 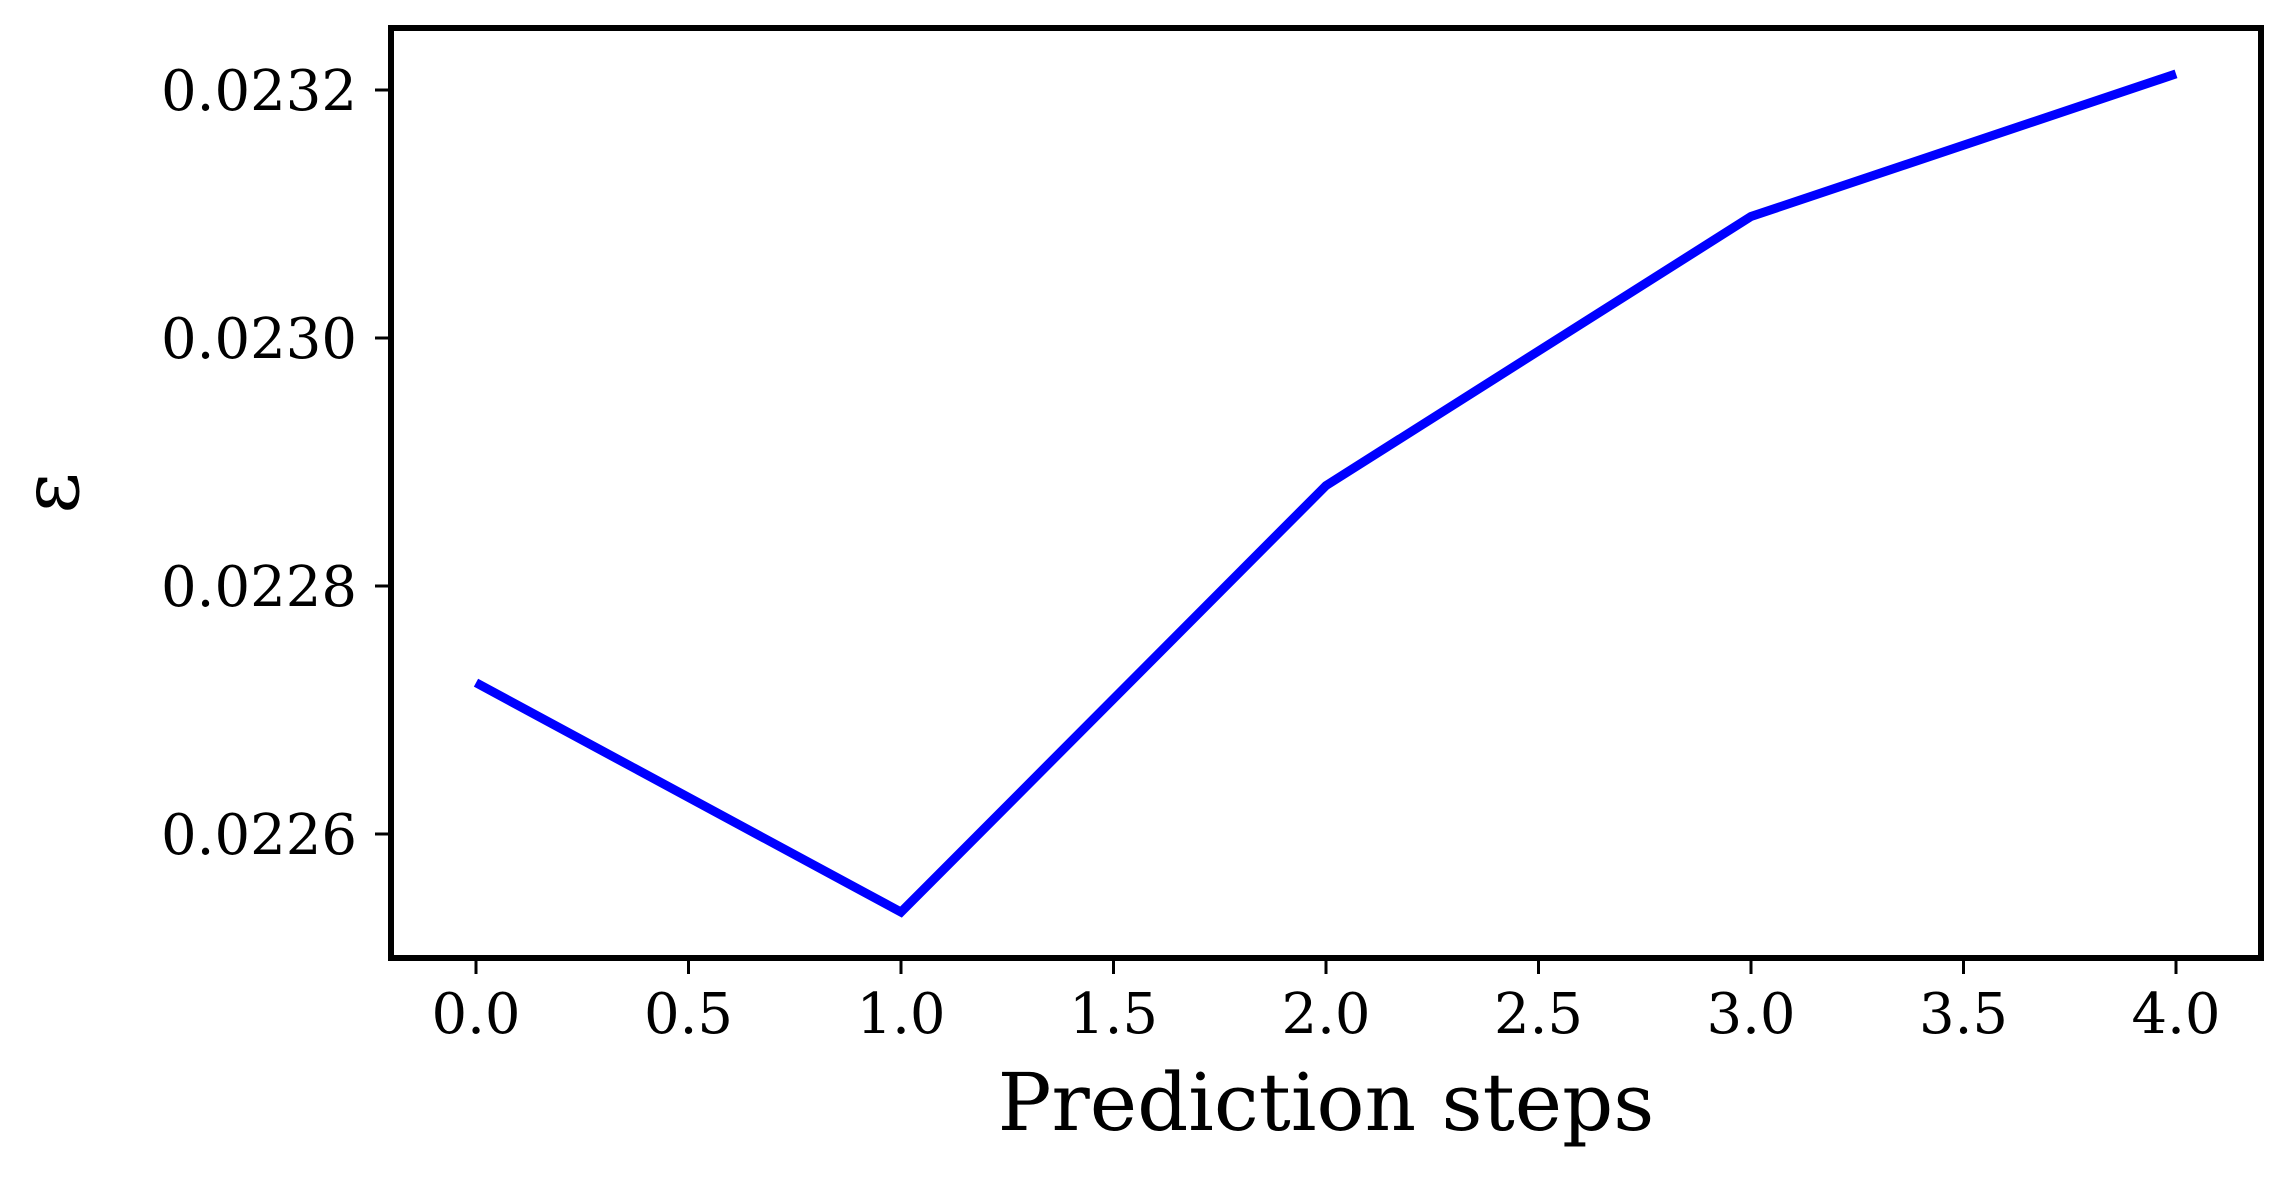 What do you see at coordinates (259, 339) in the screenshot?
I see `y-tick-label: 0.0230` at bounding box center [259, 339].